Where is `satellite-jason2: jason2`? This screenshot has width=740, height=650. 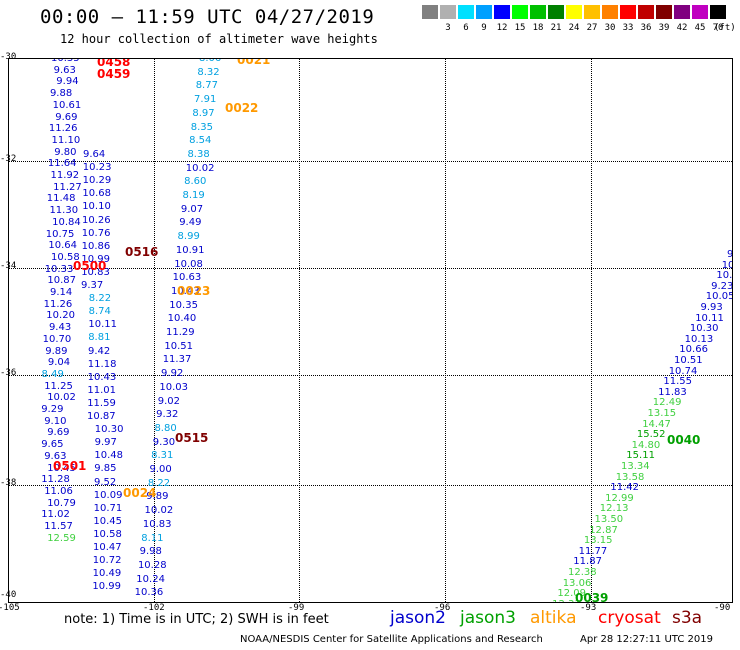 satellite-jason2: jason2 is located at coordinates (418, 618).